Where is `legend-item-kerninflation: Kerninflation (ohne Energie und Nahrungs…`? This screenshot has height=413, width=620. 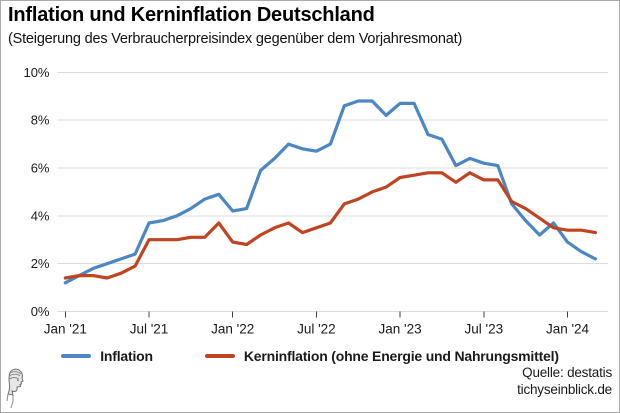
legend-item-kerninflation: Kerninflation (ohne Energie und Nahrungs… is located at coordinates (381, 356).